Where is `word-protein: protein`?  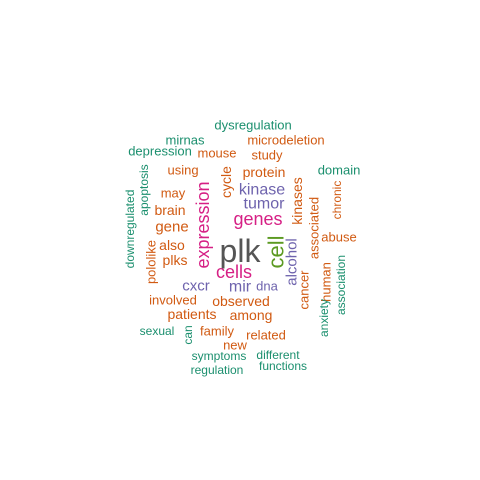 word-protein: protein is located at coordinates (264, 172).